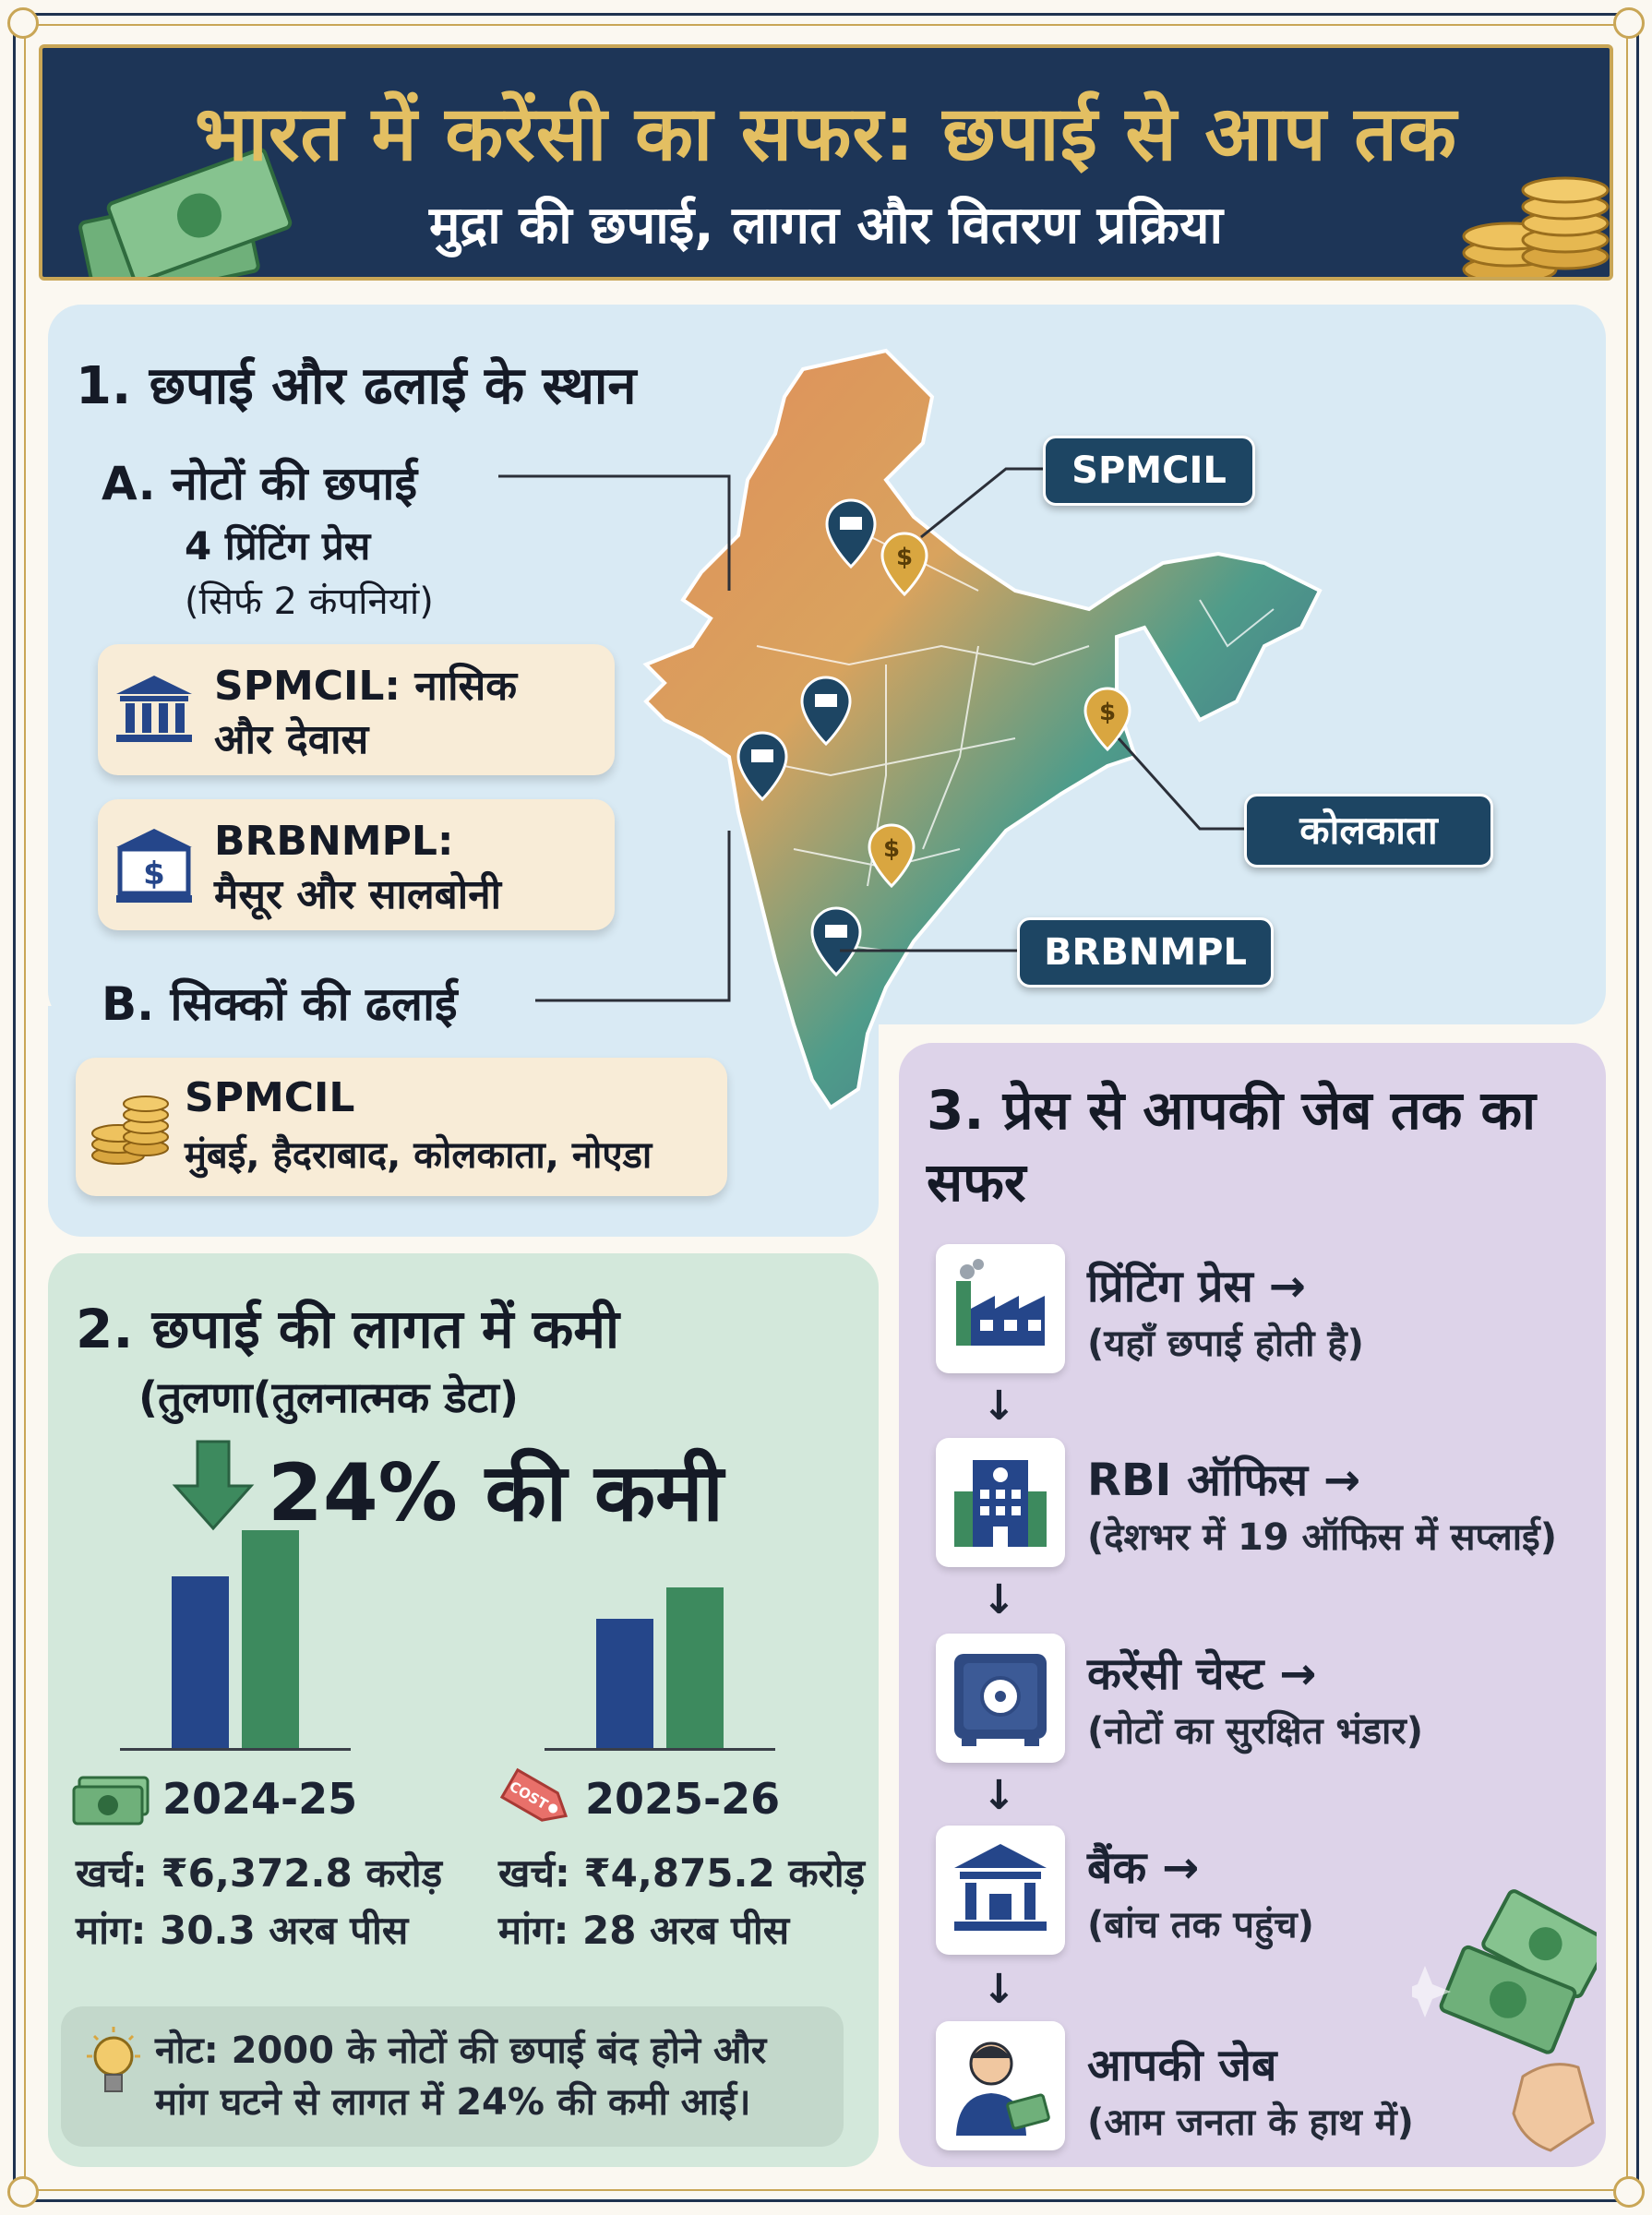 The width and height of the screenshot is (1652, 2215). I want to click on cost-note-line1: नोट: 2000 के नोटों की छपाई बंद होने और, so click(461, 2050).